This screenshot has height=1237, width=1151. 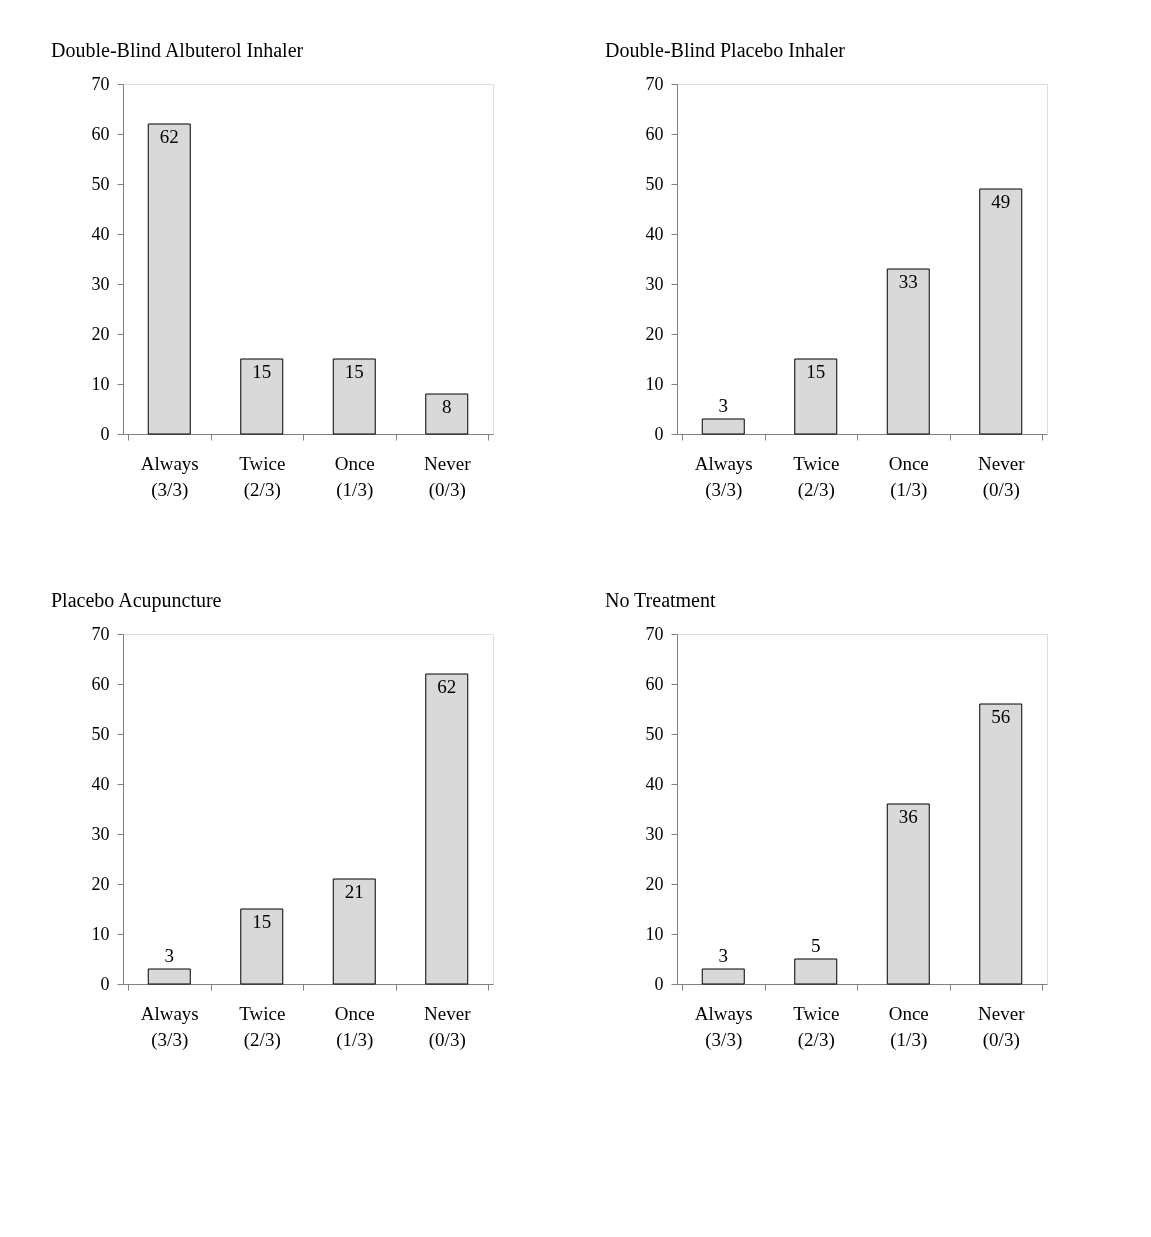 What do you see at coordinates (1001, 201) in the screenshot?
I see `data-label: 49` at bounding box center [1001, 201].